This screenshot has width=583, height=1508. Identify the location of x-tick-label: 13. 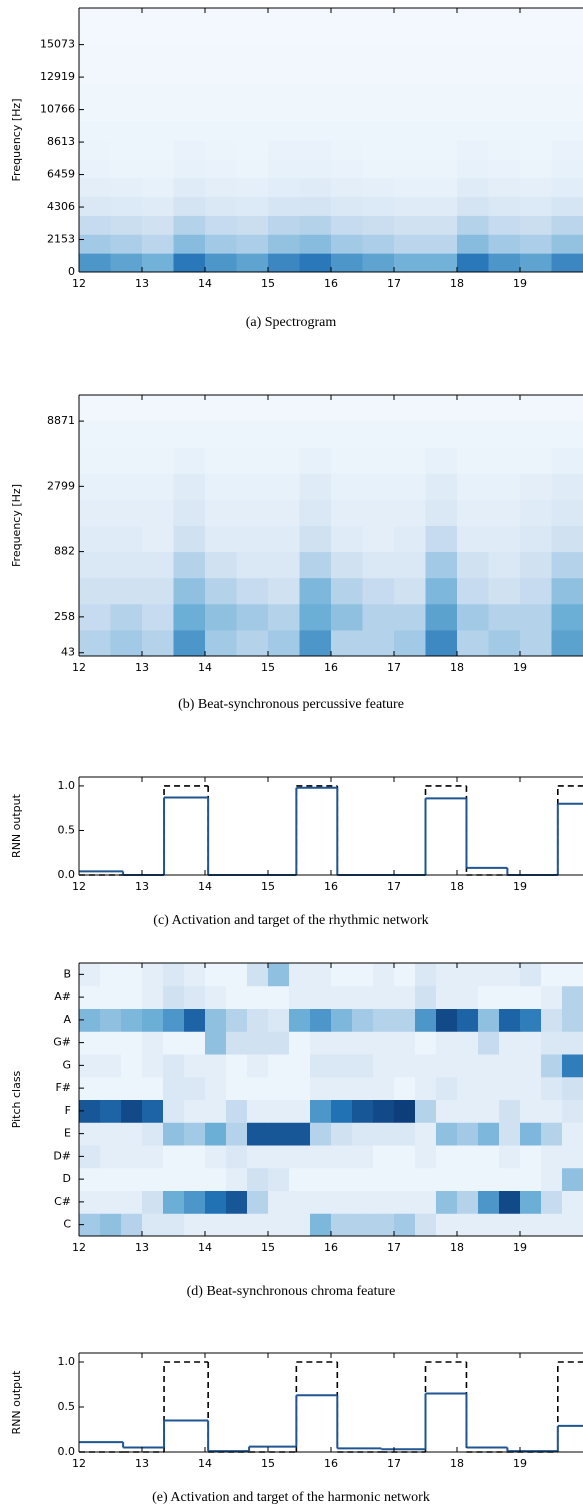
(142, 1463).